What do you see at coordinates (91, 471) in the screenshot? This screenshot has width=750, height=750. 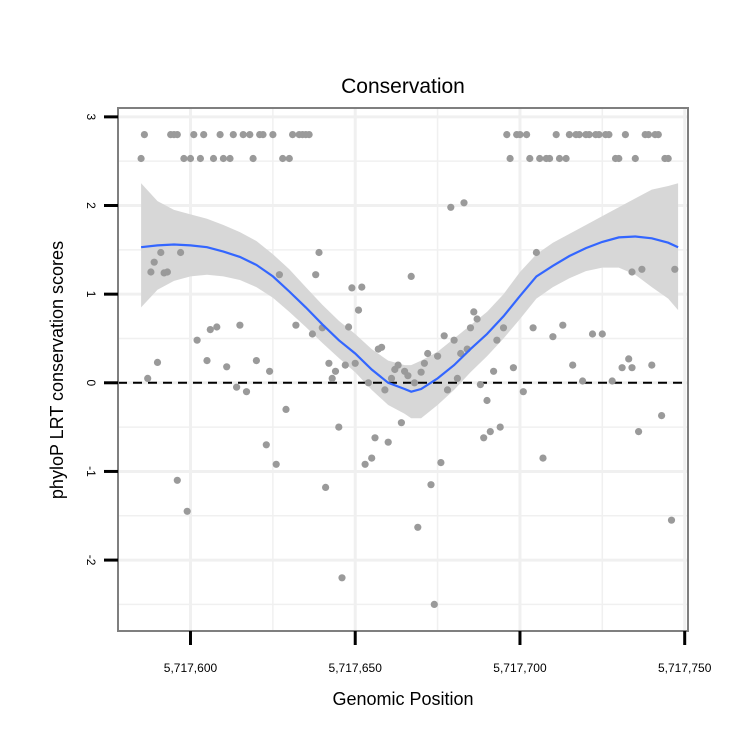 I see `y-tick-label: -1` at bounding box center [91, 471].